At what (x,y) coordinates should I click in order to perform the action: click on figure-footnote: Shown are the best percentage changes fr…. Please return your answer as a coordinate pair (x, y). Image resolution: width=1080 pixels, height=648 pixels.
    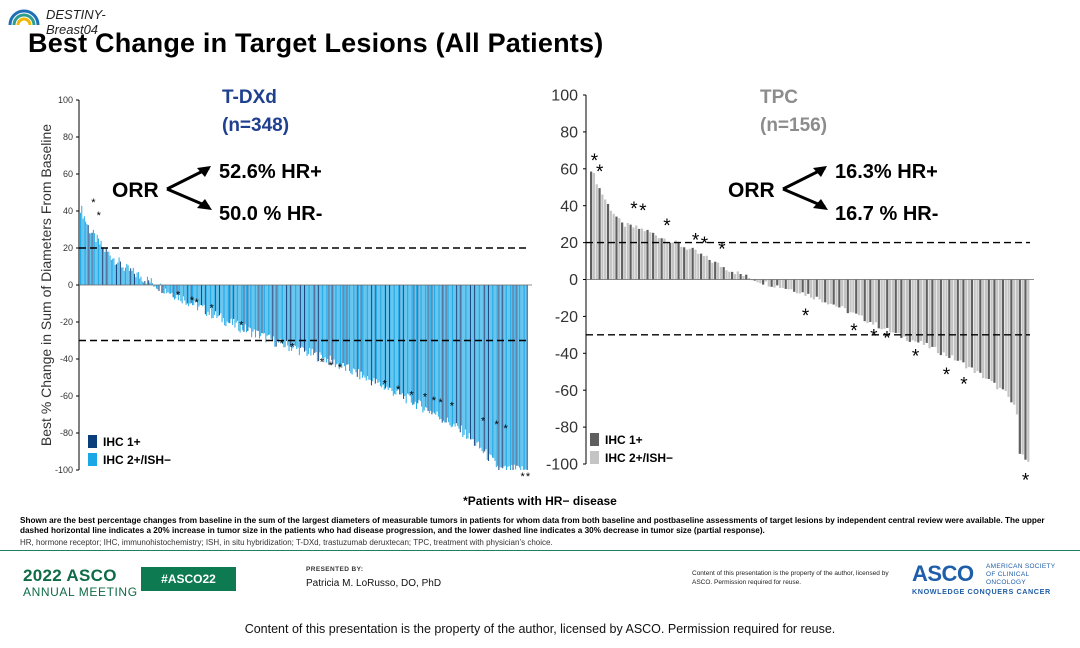
    Looking at the image, I should click on (532, 525).